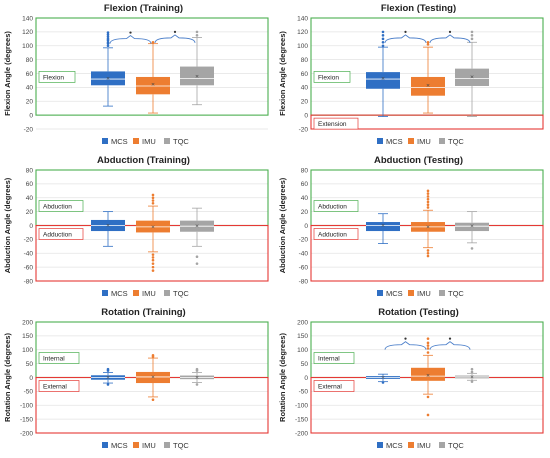 The width and height of the screenshot is (550, 458). What do you see at coordinates (380, 141) in the screenshot?
I see `legend-swatch-mcs` at bounding box center [380, 141].